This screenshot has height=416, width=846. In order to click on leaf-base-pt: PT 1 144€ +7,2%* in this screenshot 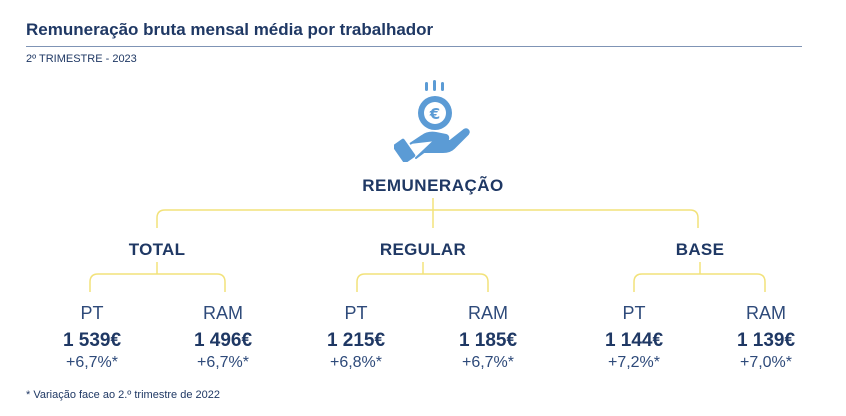, I will do `click(634, 338)`.